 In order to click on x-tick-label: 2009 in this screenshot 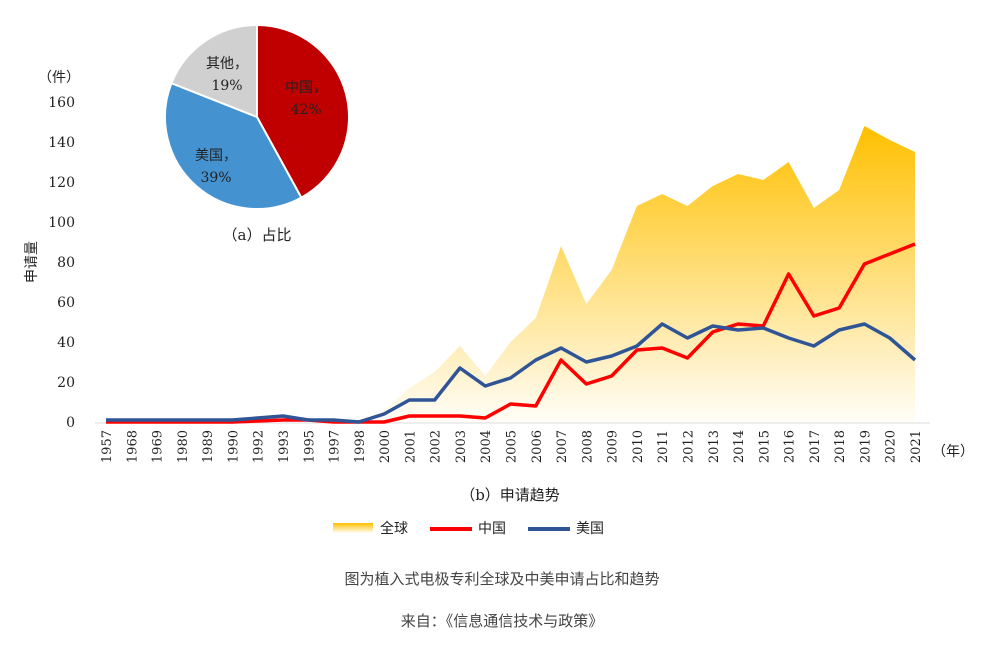, I will do `click(613, 446)`.